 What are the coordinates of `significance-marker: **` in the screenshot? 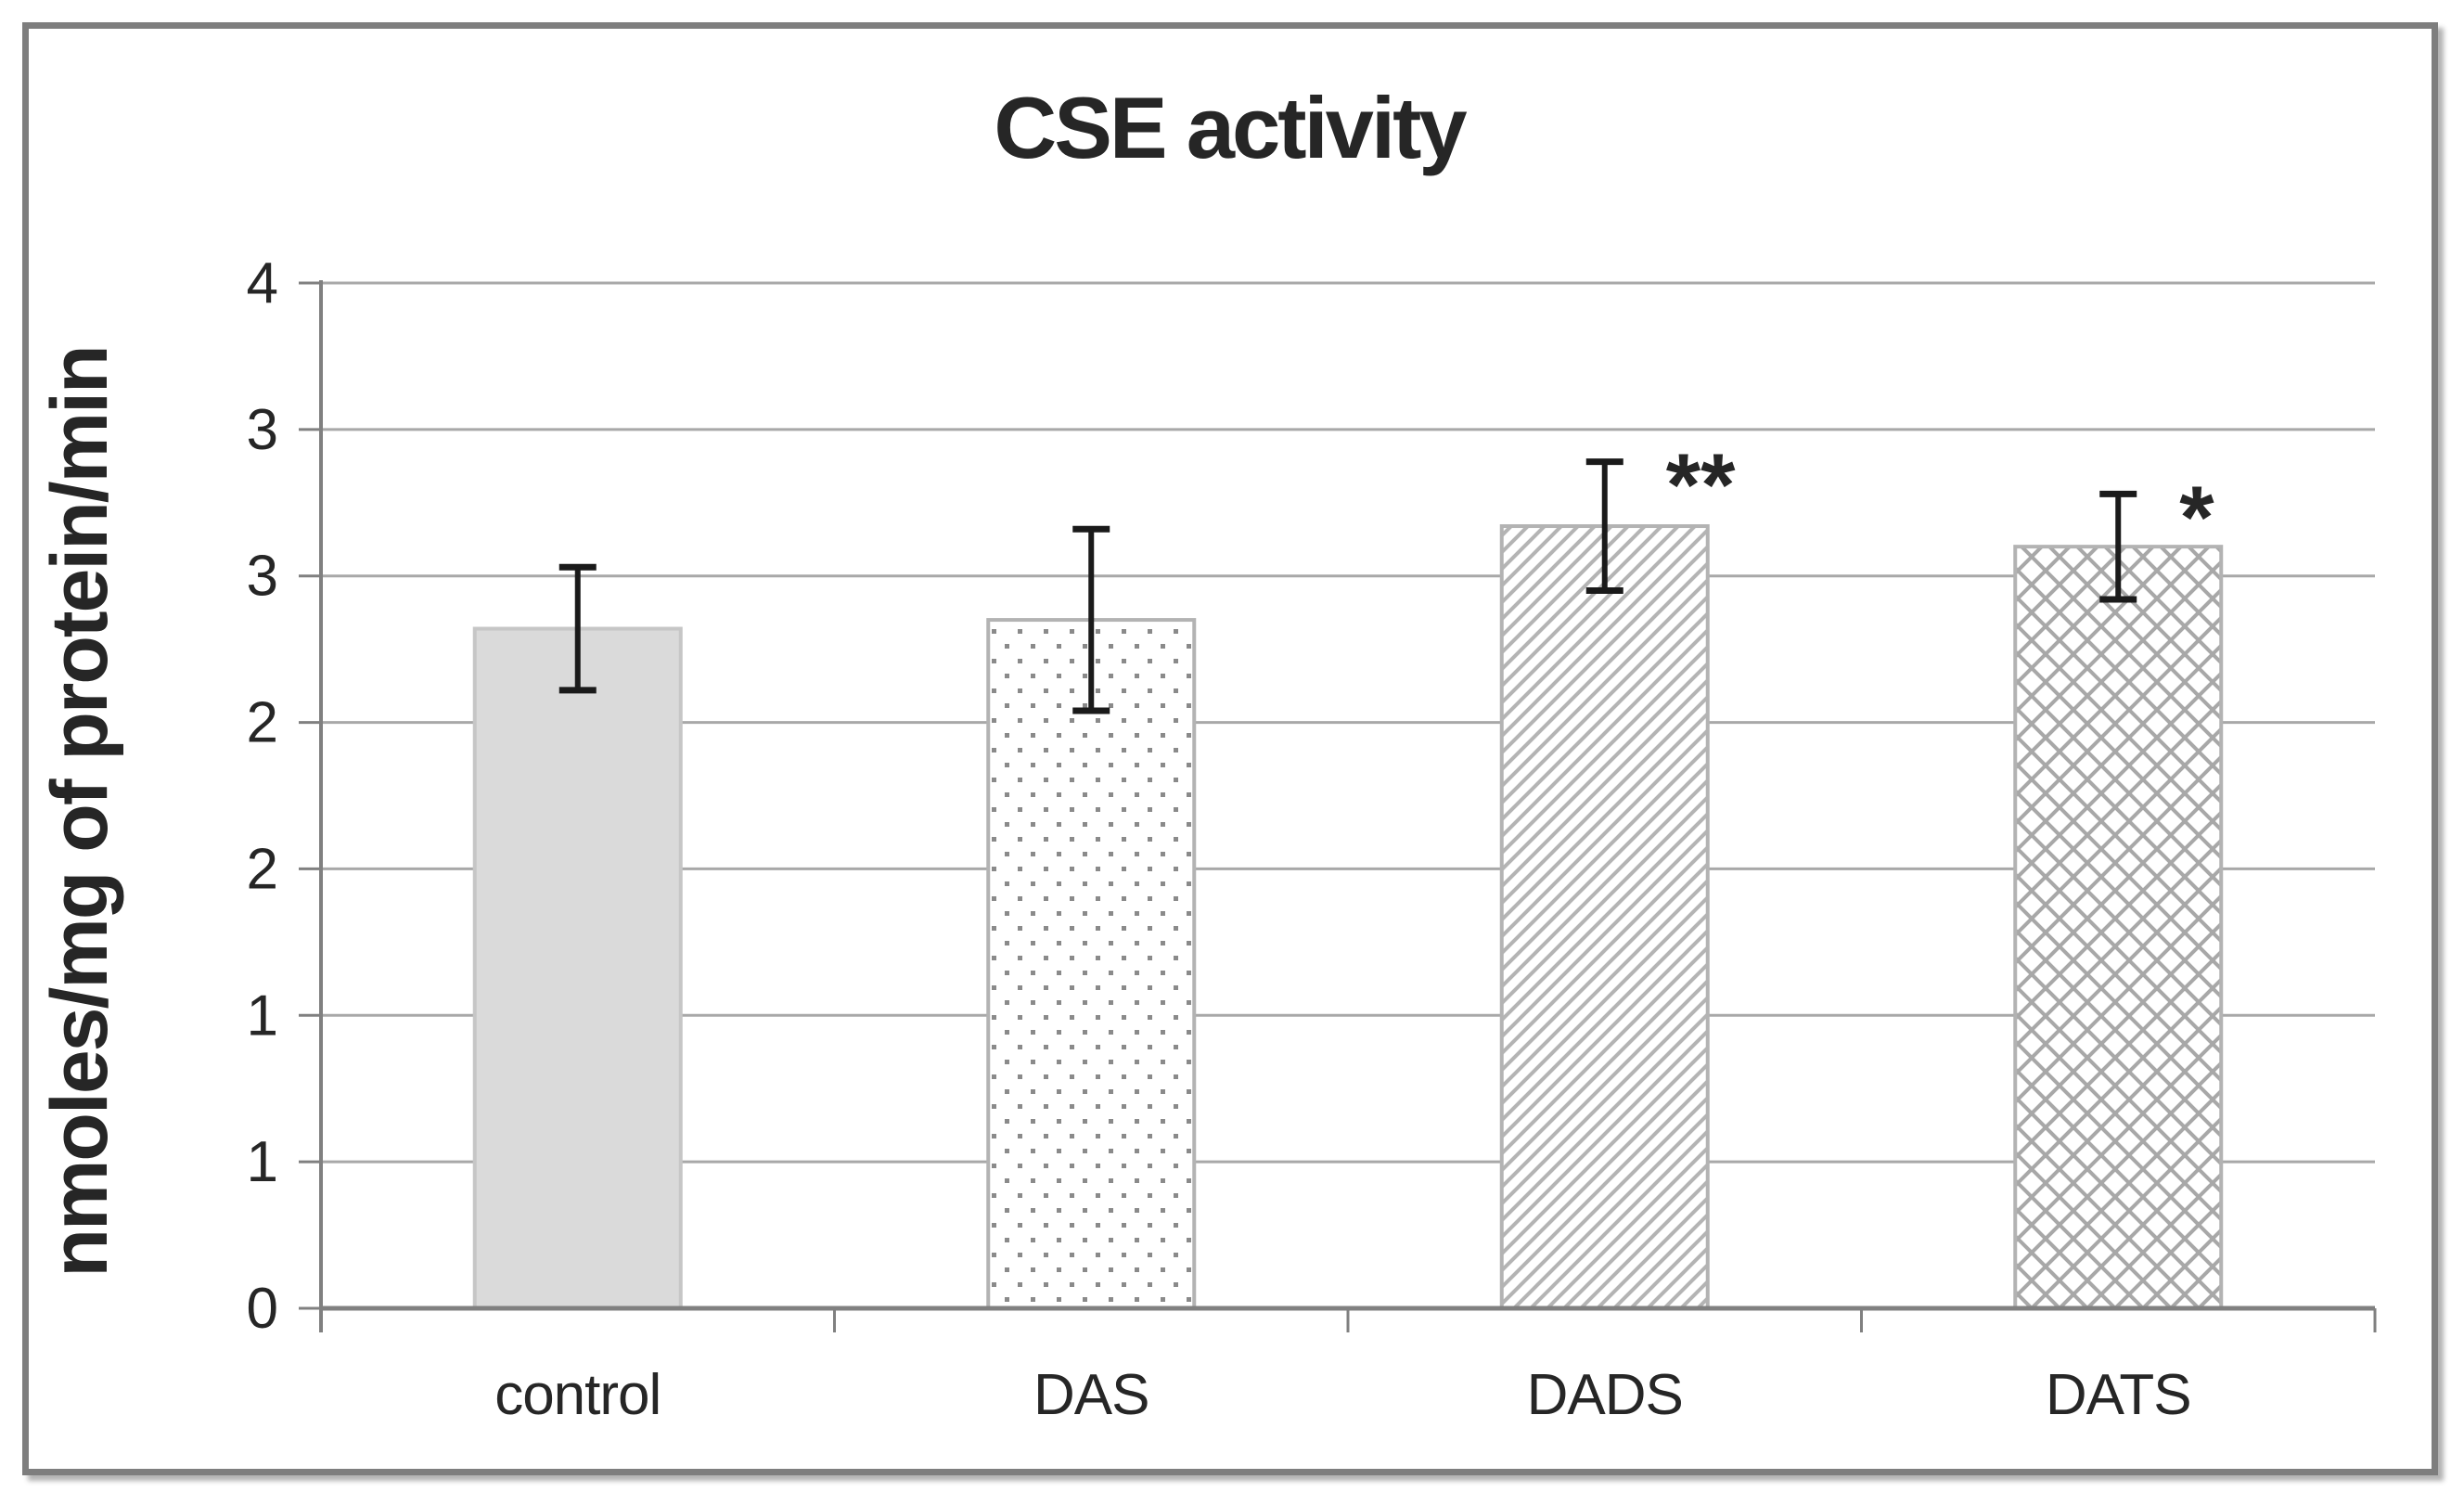 It's located at (1701, 485).